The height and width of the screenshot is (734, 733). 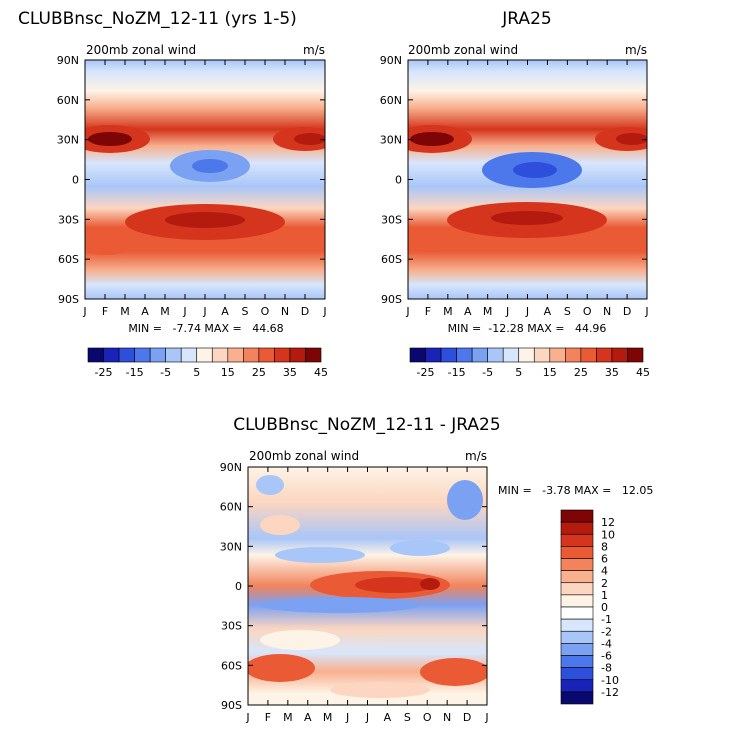 What do you see at coordinates (527, 328) in the screenshot?
I see `panel-obs-stats: MIN = -12.28 MAX = 44.96` at bounding box center [527, 328].